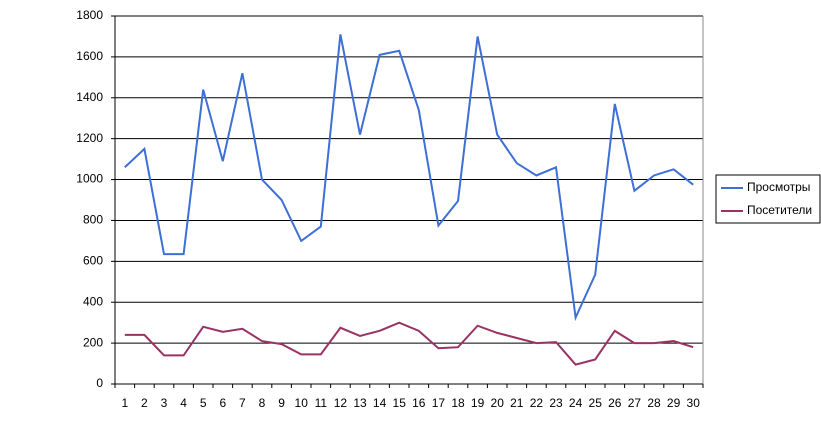 This screenshot has height=433, width=821. I want to click on x-tick-label: 13, so click(360, 403).